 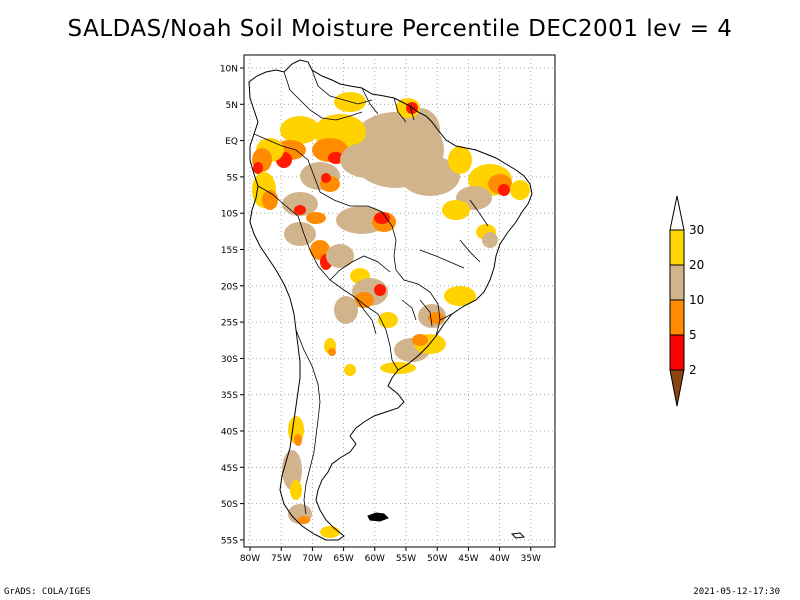 What do you see at coordinates (281, 559) in the screenshot?
I see `lon-label: 75W` at bounding box center [281, 559].